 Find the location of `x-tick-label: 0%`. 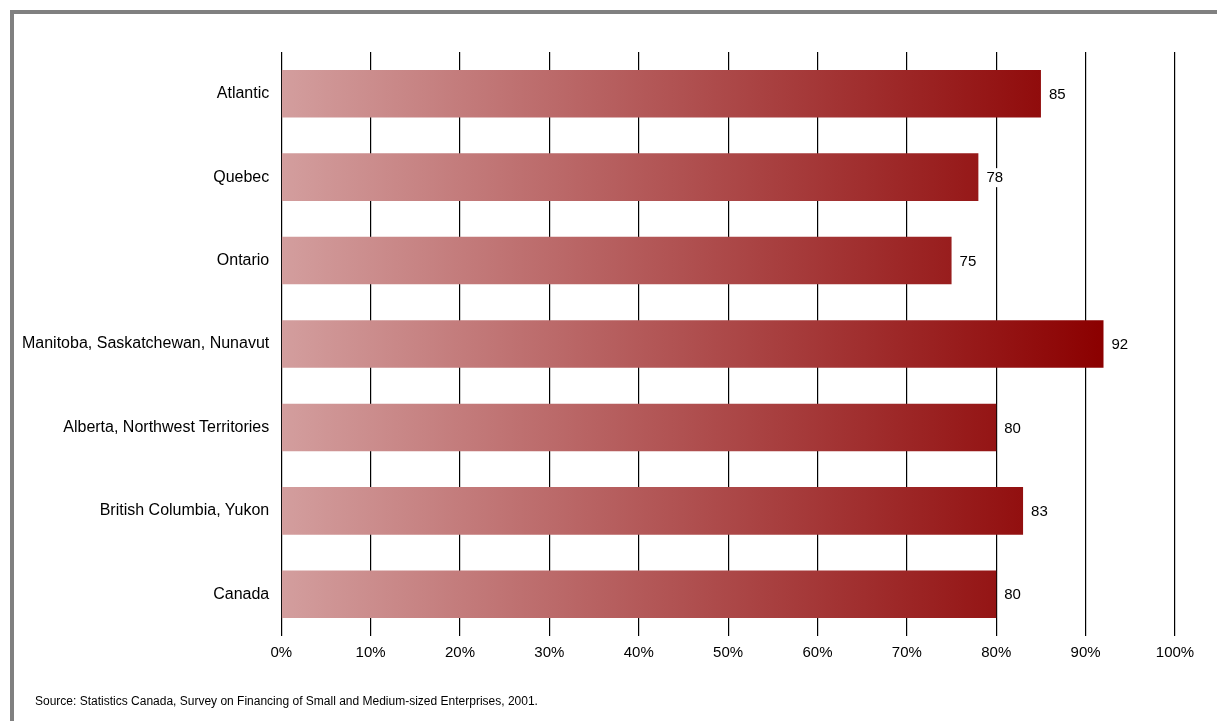

x-tick-label: 0% is located at coordinates (281, 652).